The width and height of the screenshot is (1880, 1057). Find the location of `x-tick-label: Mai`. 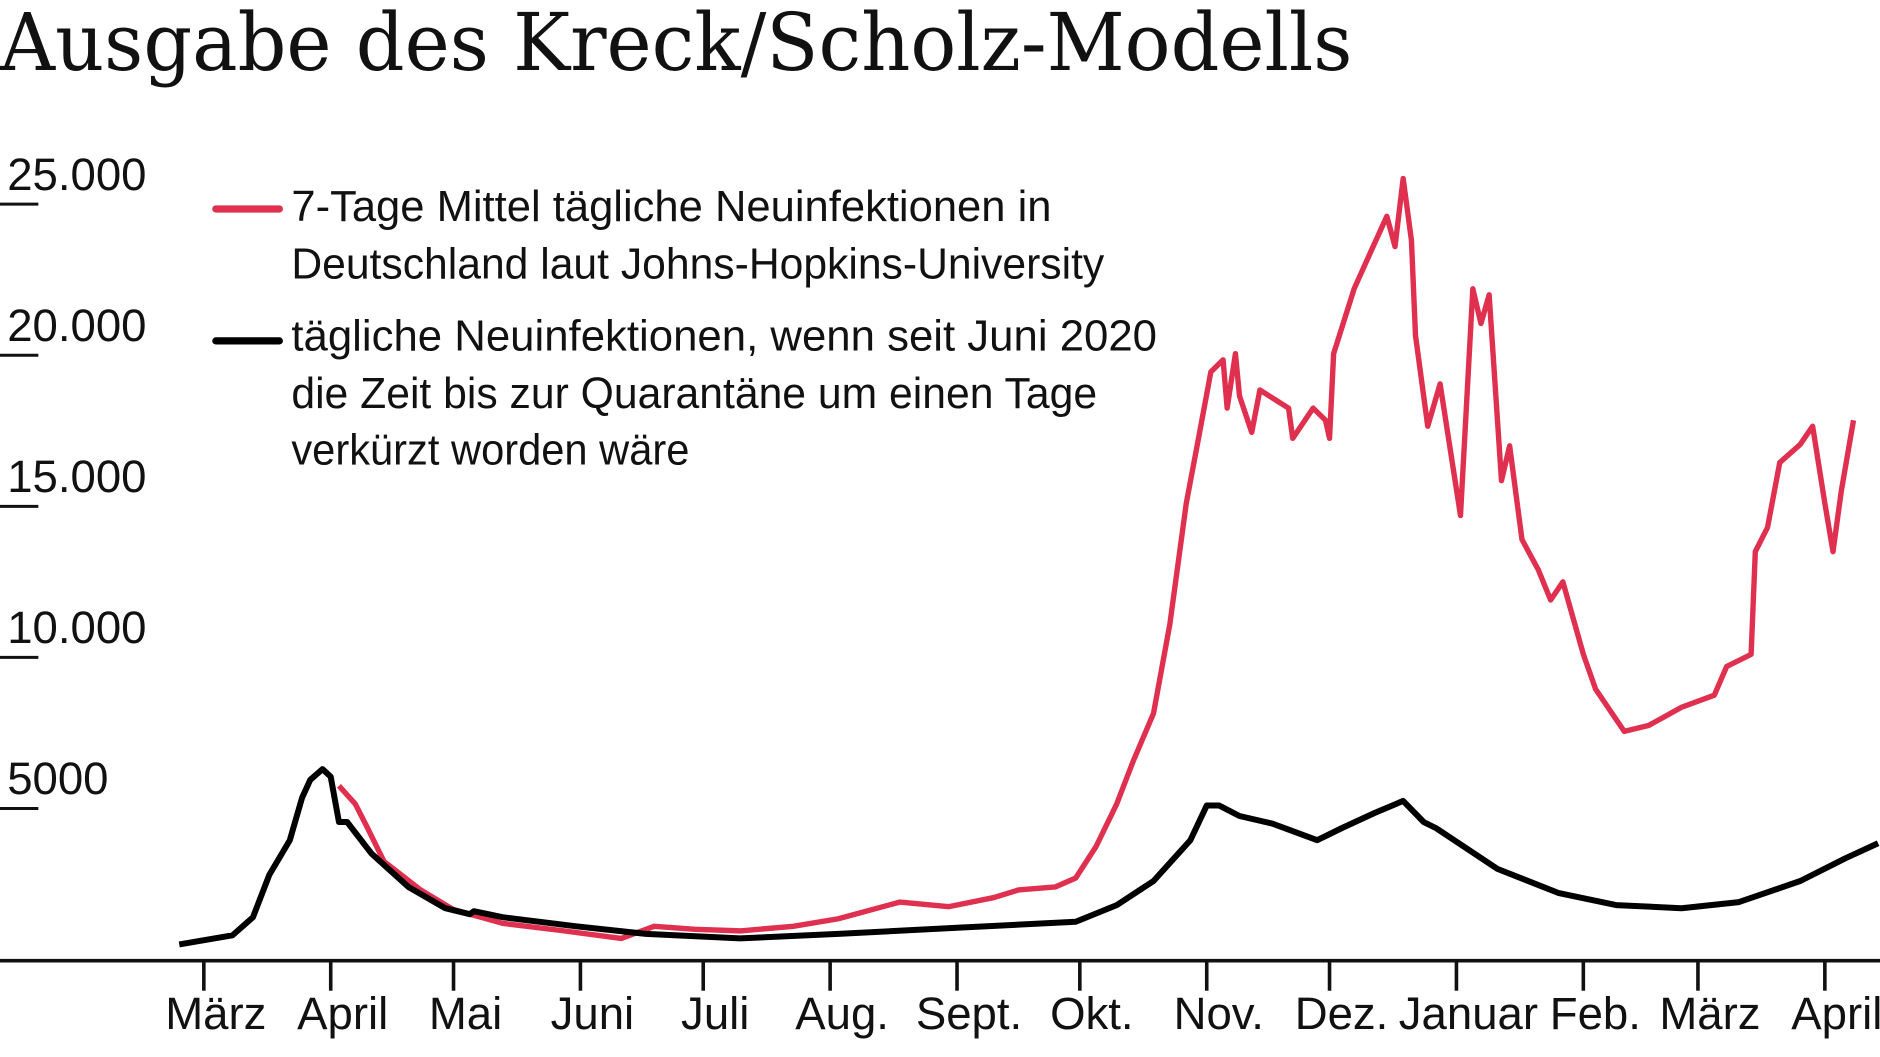

x-tick-label: Mai is located at coordinates (465, 1013).